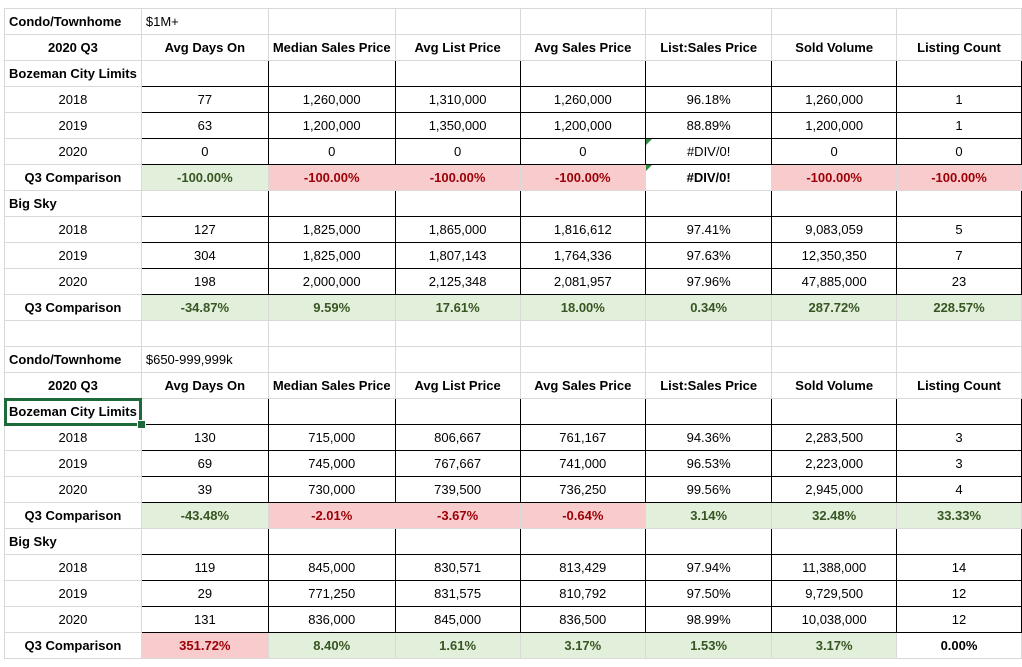 This screenshot has height=667, width=1022. What do you see at coordinates (582, 99) in the screenshot?
I see `data-cell: 1,260,000` at bounding box center [582, 99].